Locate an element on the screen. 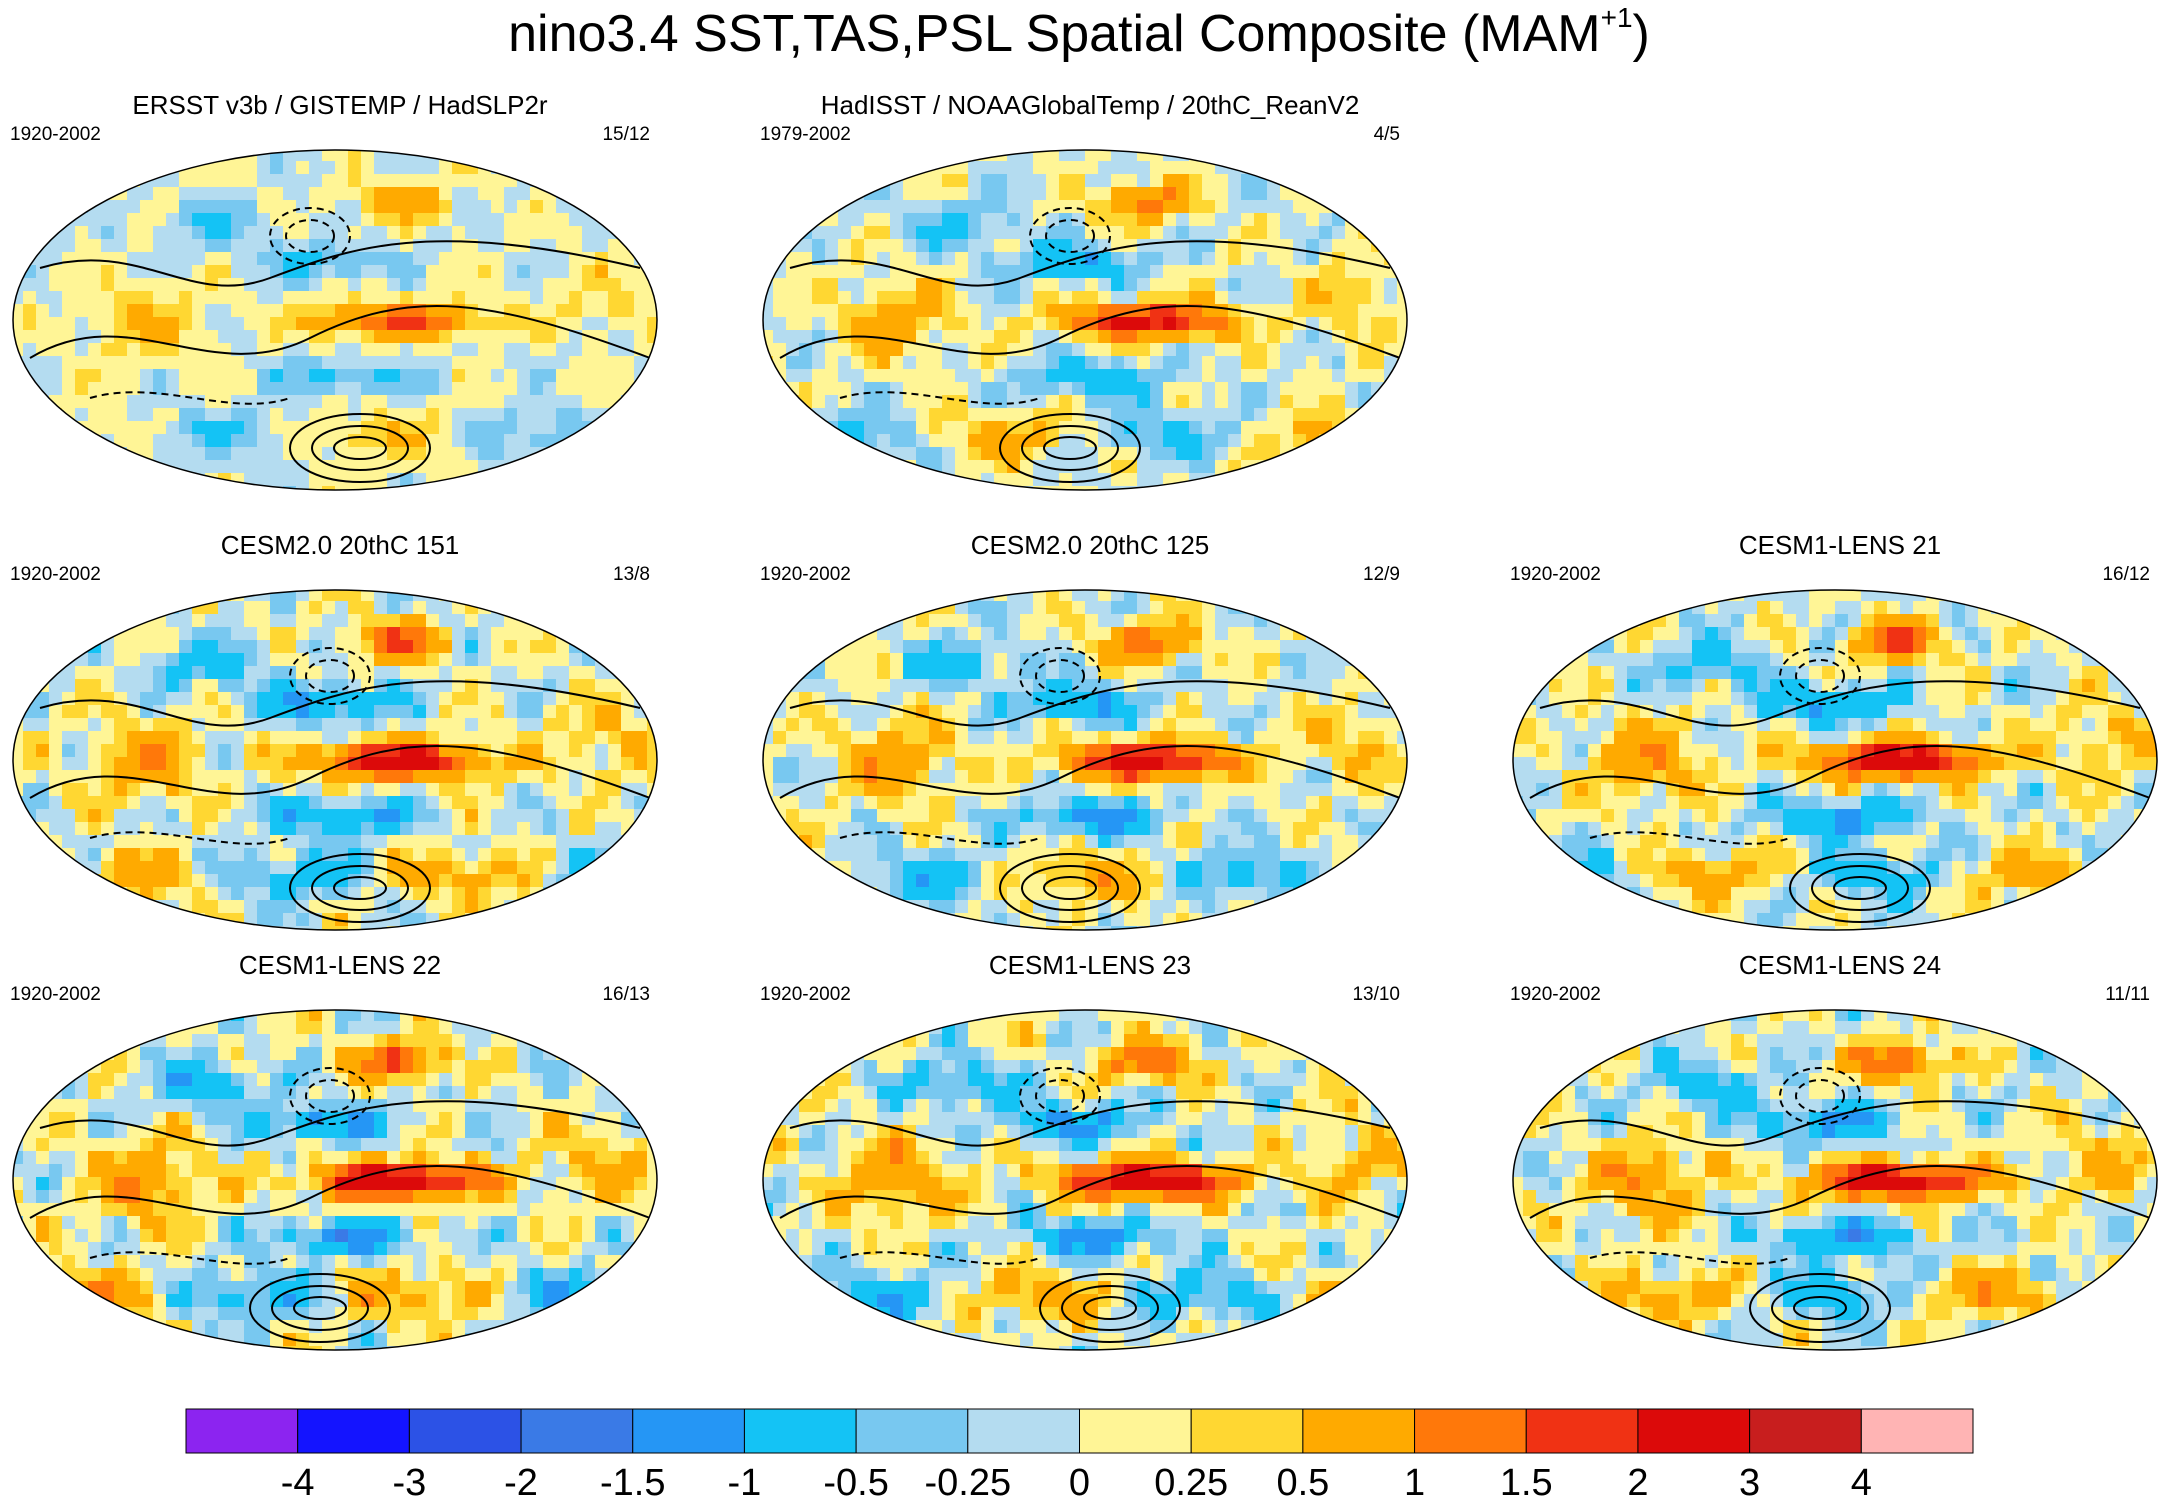 The width and height of the screenshot is (2158, 1500). panel-count: 15/12 is located at coordinates (626, 134).